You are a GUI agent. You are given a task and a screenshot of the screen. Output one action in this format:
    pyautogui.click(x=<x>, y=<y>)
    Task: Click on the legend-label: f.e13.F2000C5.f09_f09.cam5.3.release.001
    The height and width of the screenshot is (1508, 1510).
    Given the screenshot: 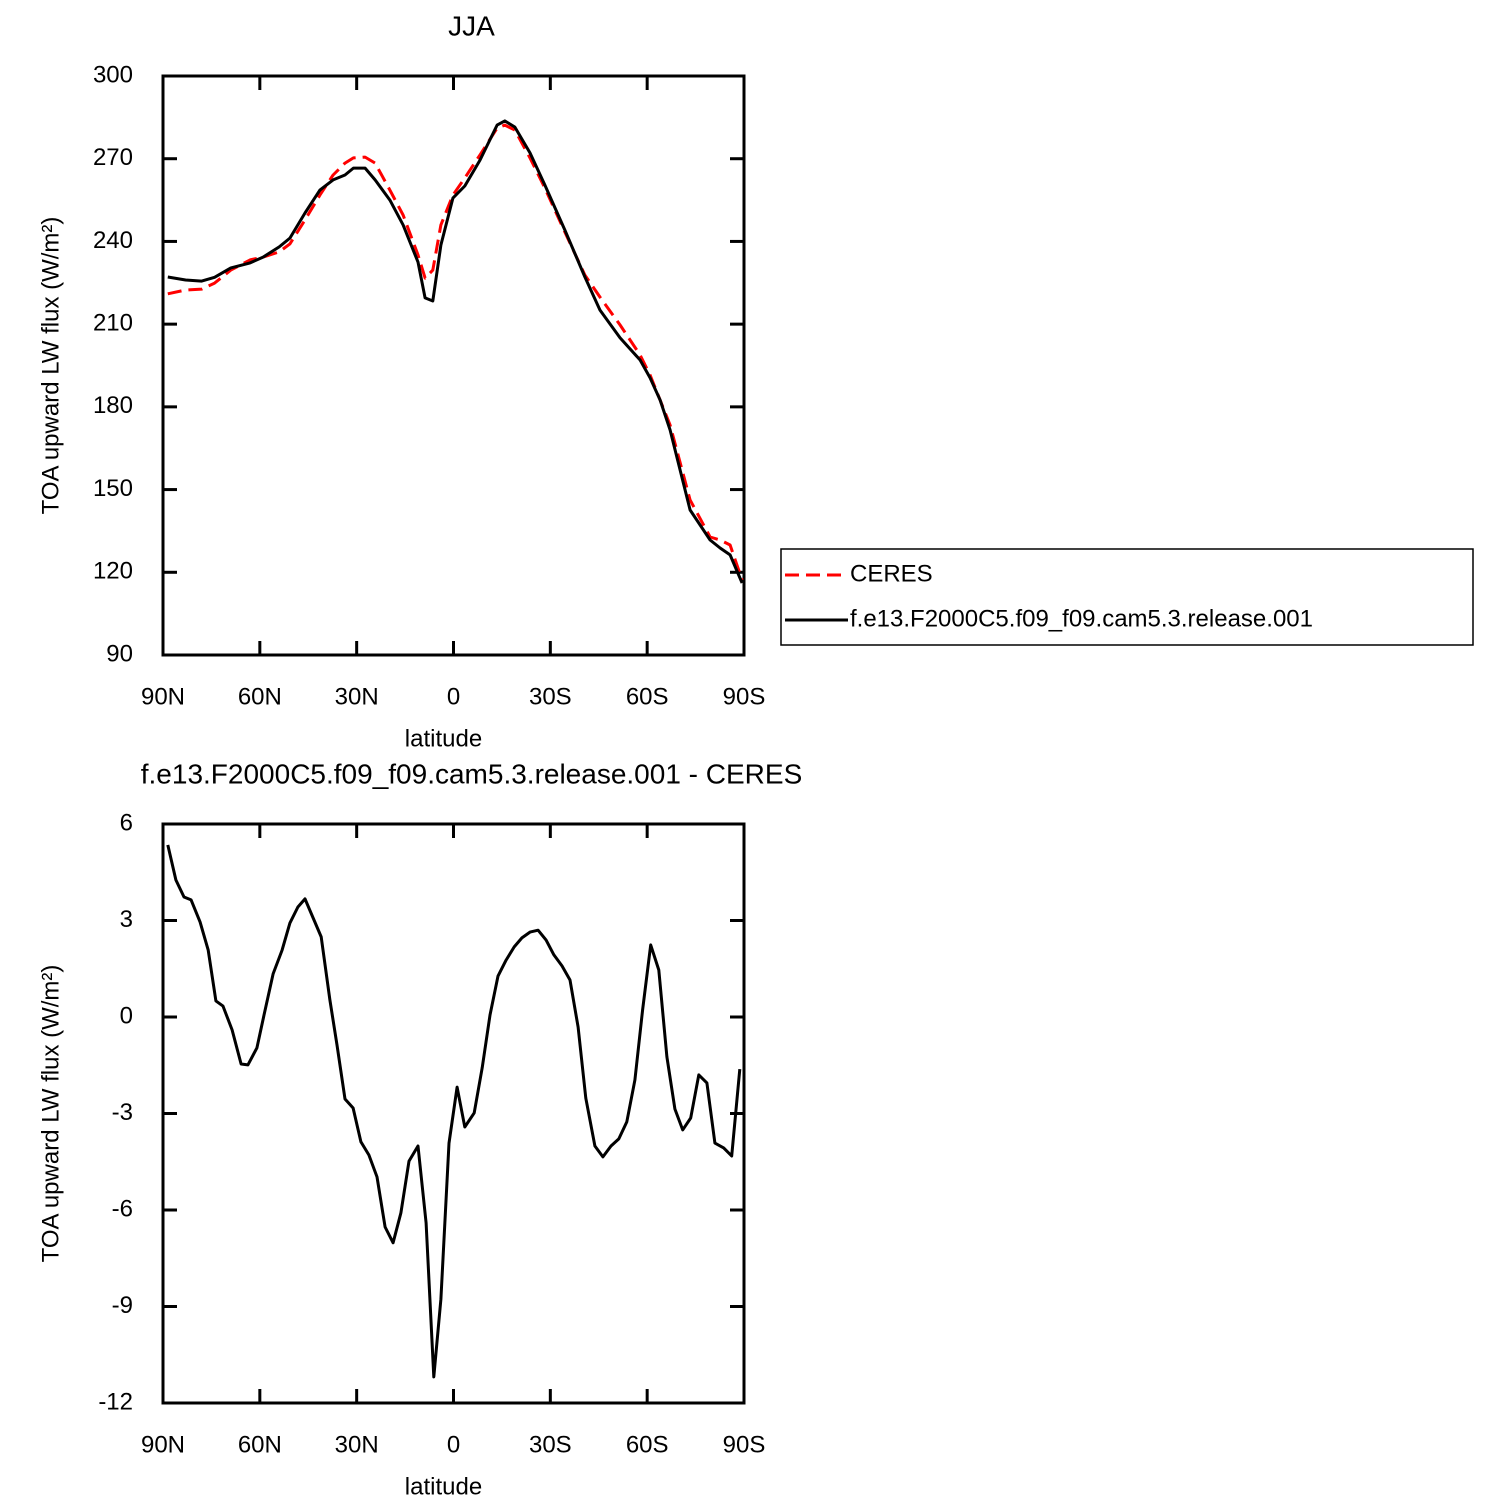 What is the action you would take?
    pyautogui.click(x=1081, y=618)
    